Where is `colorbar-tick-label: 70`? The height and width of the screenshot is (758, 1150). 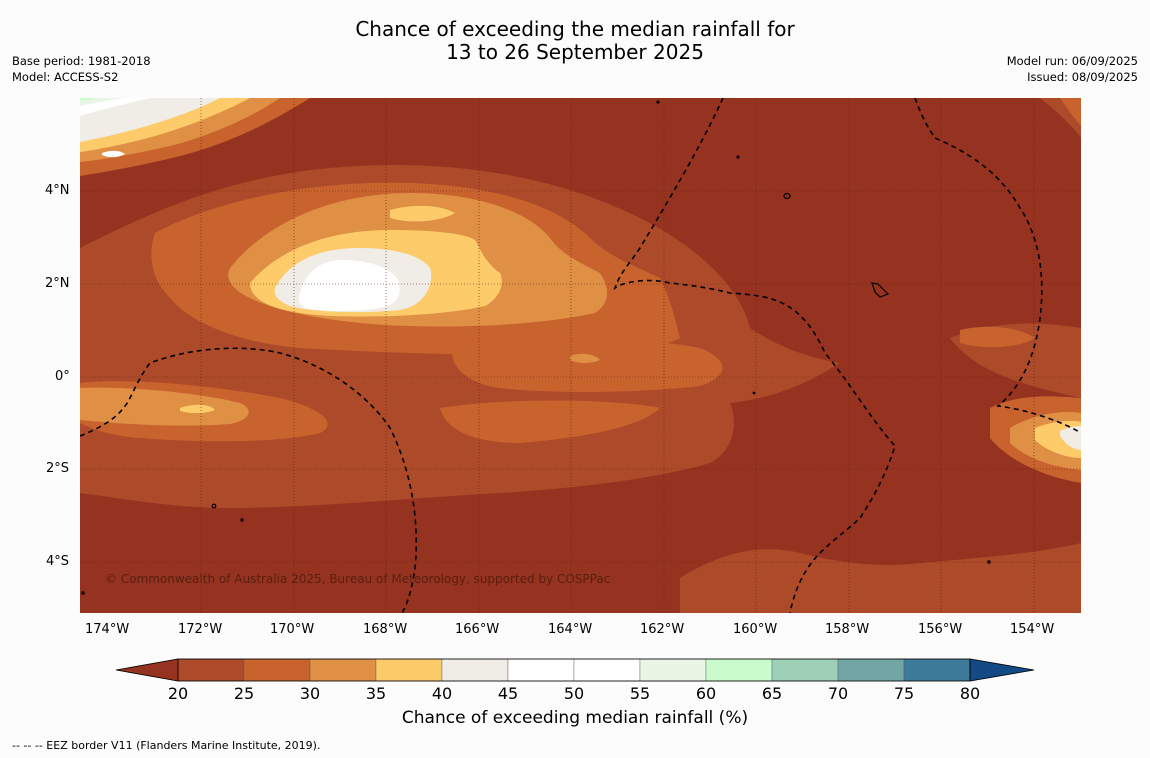 colorbar-tick-label: 70 is located at coordinates (838, 693).